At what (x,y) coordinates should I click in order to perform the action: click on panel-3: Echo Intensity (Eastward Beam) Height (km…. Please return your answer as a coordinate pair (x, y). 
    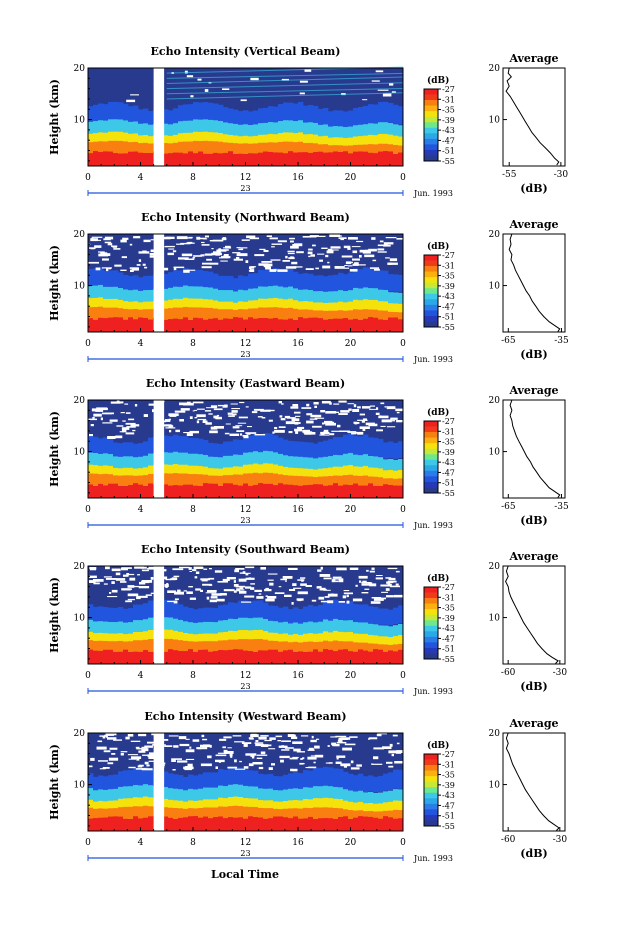
    Looking at the image, I should click on (308, 453).